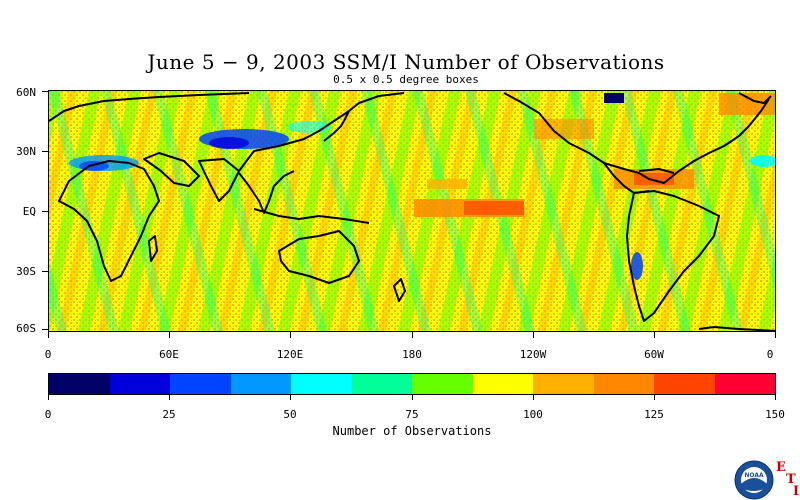 The height and width of the screenshot is (500, 800). What do you see at coordinates (656, 171) in the screenshot?
I see `coast-caribbean` at bounding box center [656, 171].